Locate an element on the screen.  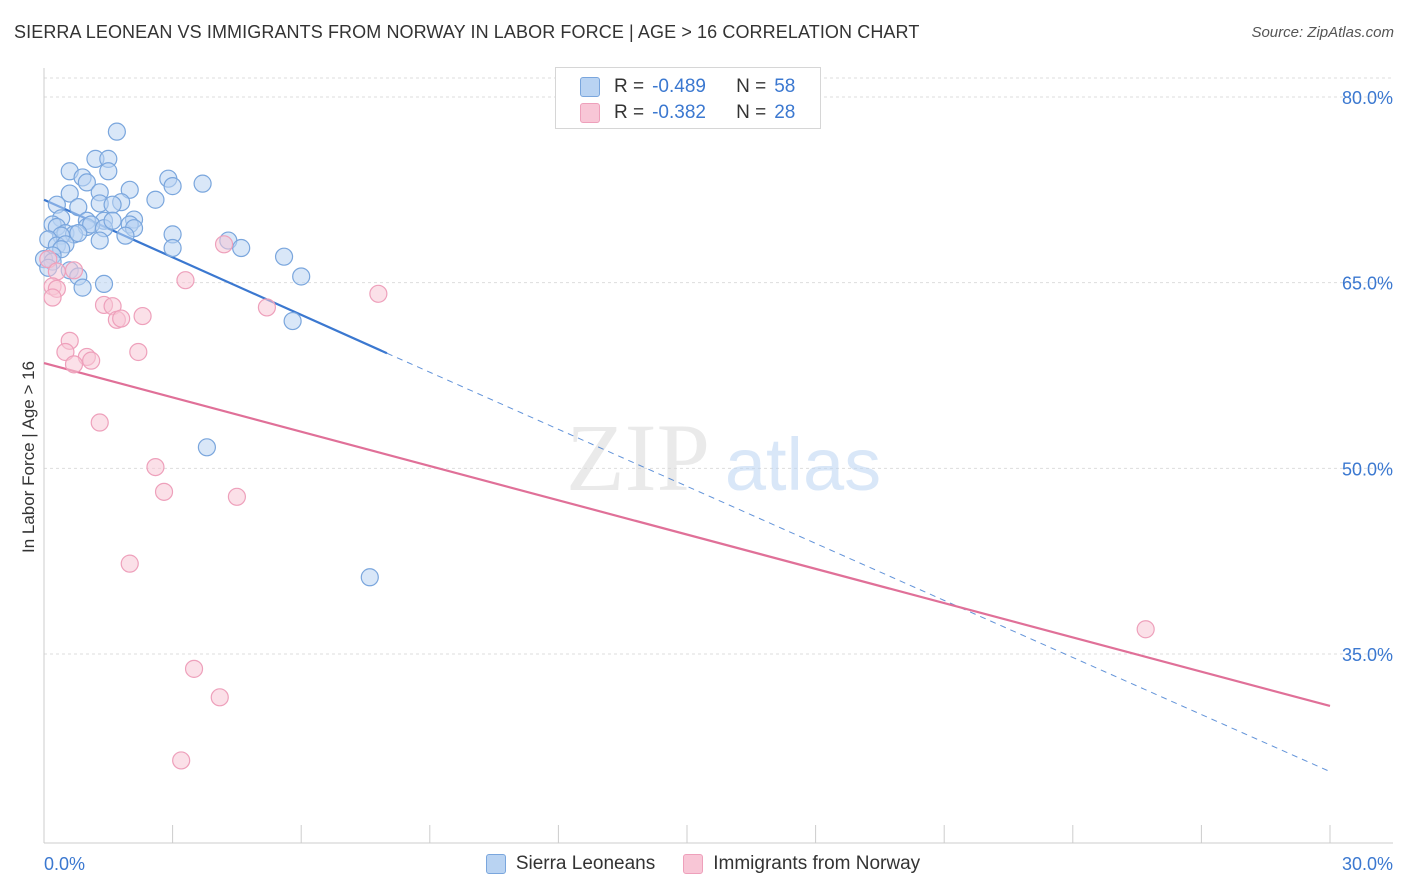
stats-legend-row-immigrants-norway: R = -0.382 N = 28 is located at coordinates (687, 113).